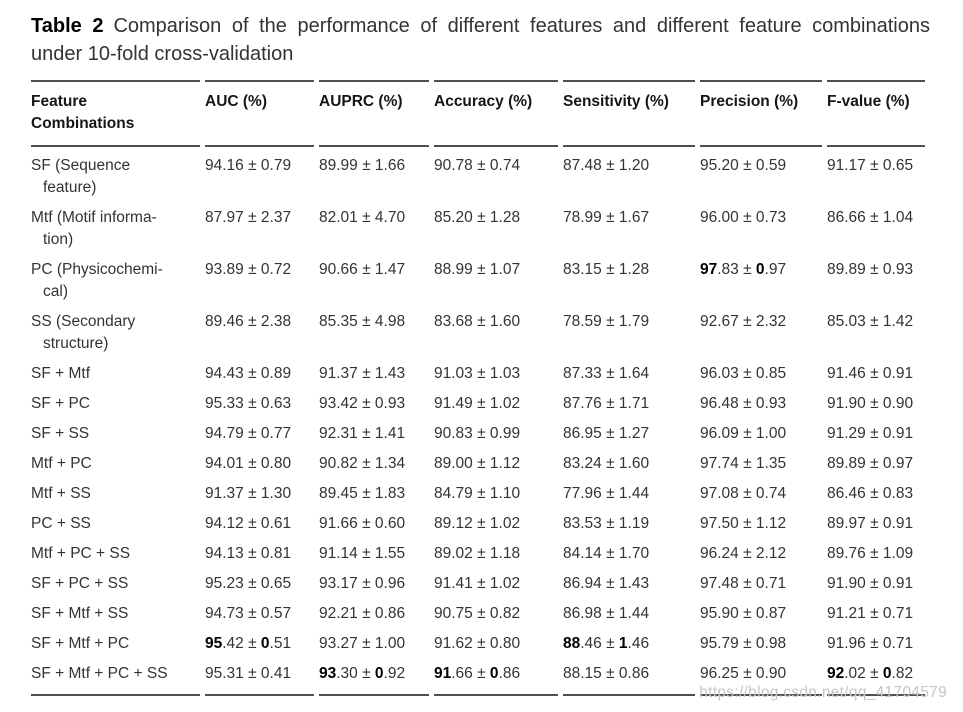 This screenshot has height=712, width=963. I want to click on metric-cell: 89.89 ± 0.93, so click(870, 269).